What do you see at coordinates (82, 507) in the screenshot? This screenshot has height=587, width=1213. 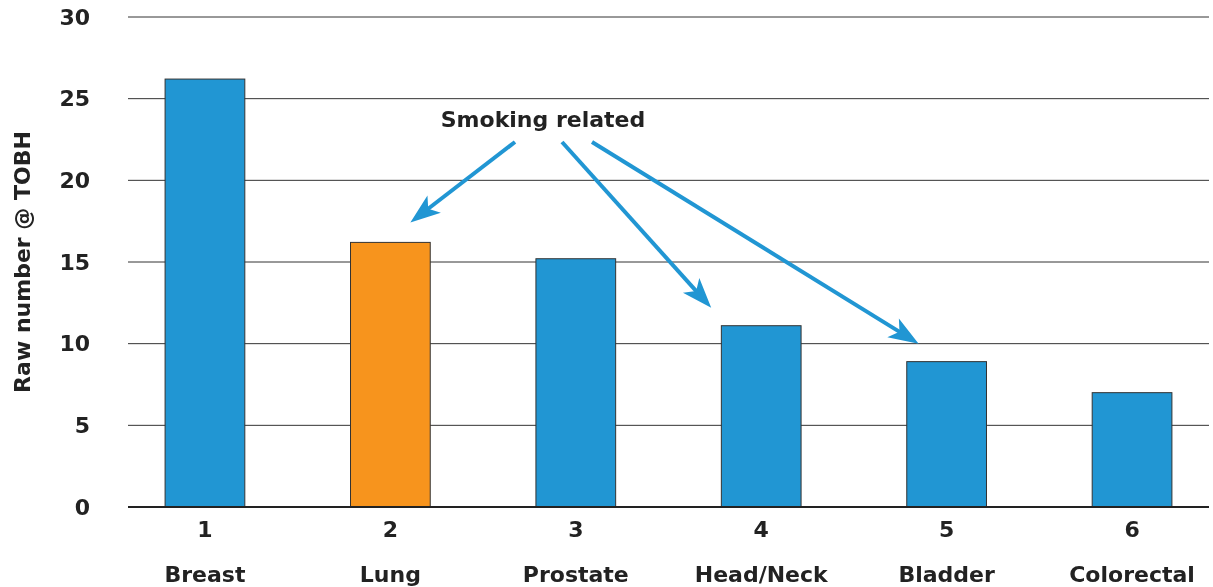 I see `y-tick-label: 0` at bounding box center [82, 507].